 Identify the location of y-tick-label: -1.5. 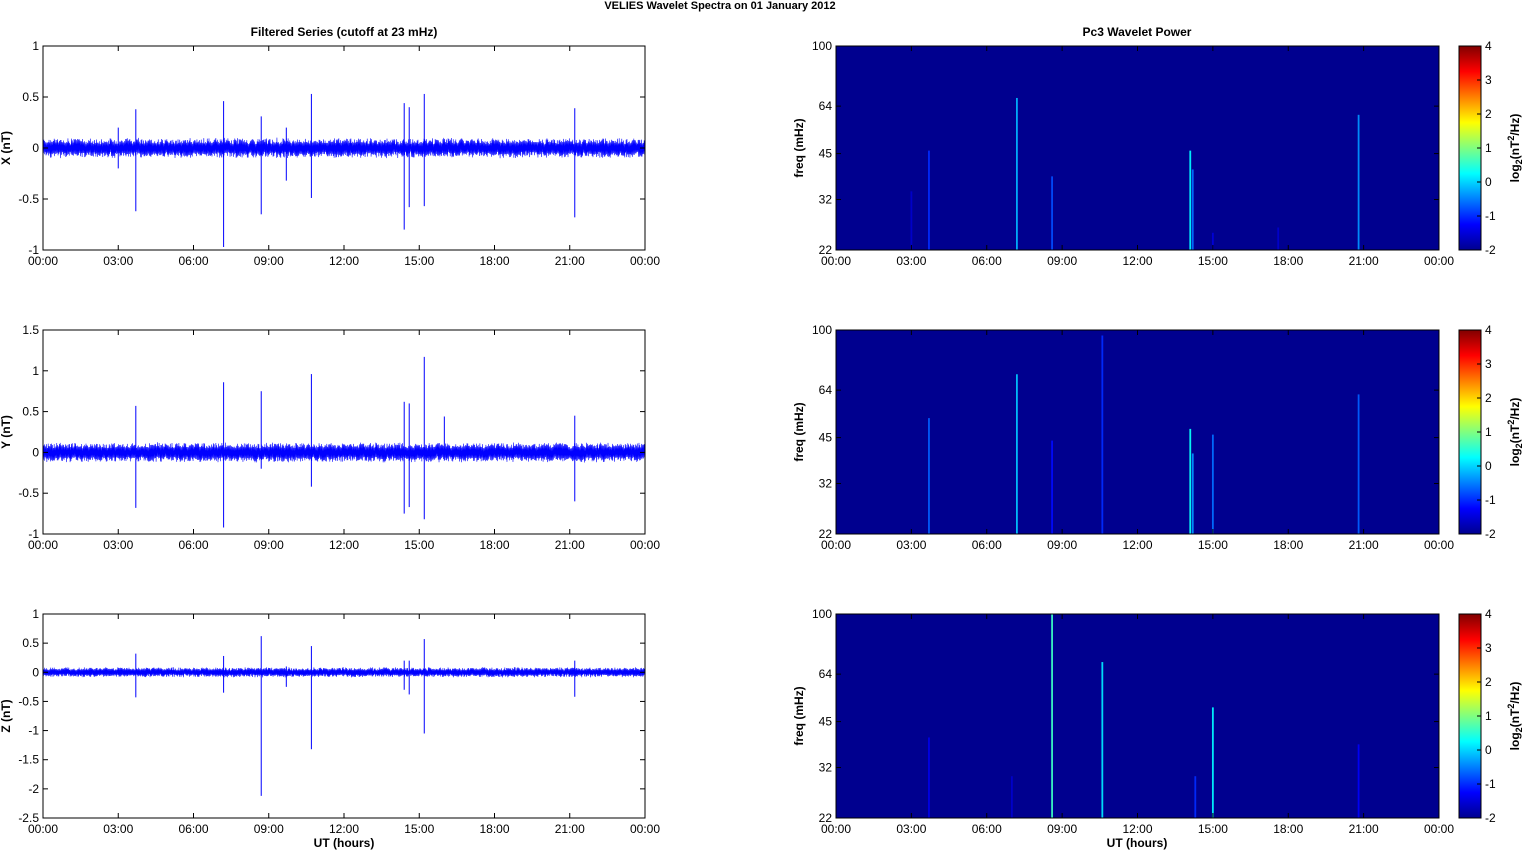
(28, 760).